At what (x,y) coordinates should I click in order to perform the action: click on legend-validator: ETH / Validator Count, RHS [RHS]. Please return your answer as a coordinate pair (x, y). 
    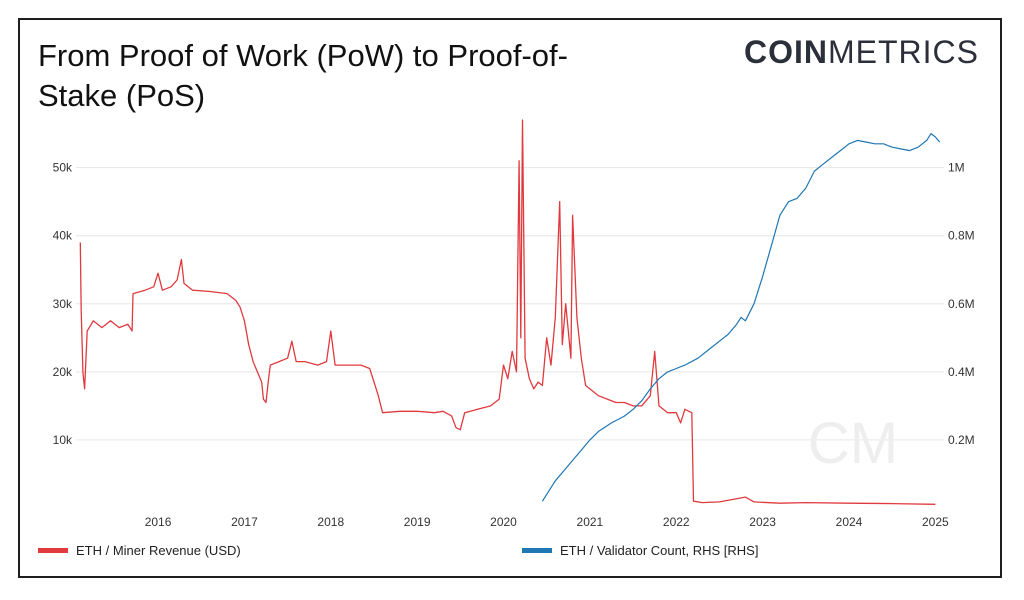
    Looking at the image, I should click on (640, 550).